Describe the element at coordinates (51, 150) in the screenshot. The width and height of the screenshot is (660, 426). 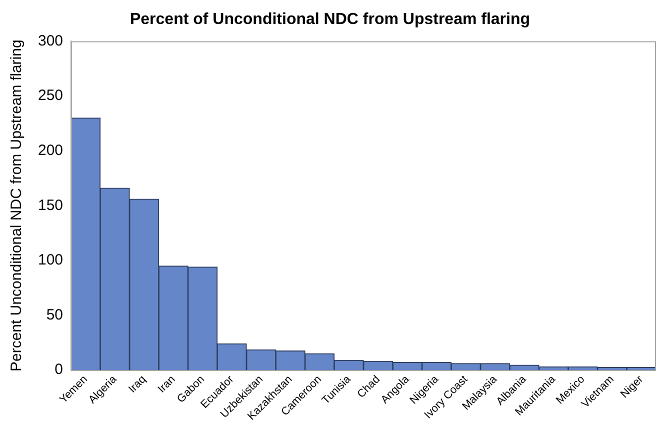
I see `y-tick-label: 200` at that location.